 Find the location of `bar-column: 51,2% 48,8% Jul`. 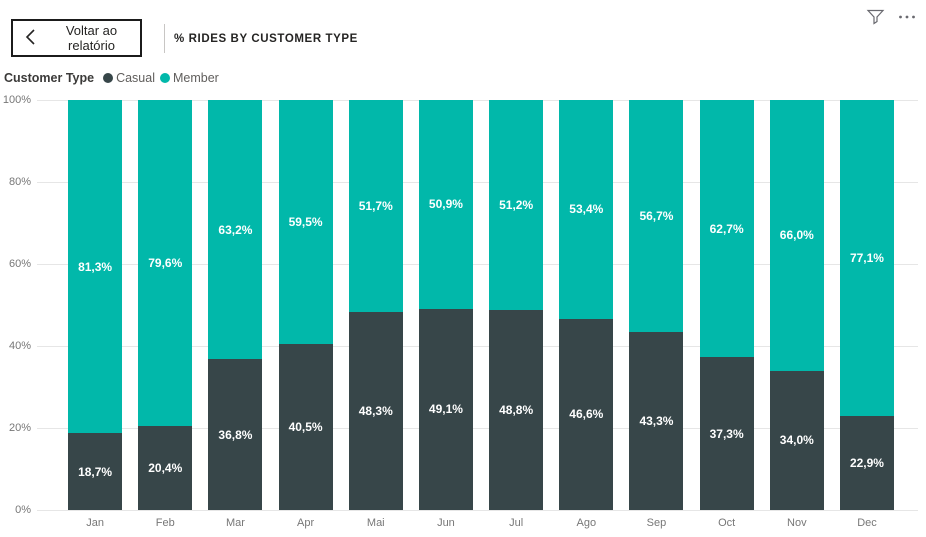

bar-column: 51,2% 48,8% Jul is located at coordinates (516, 314).